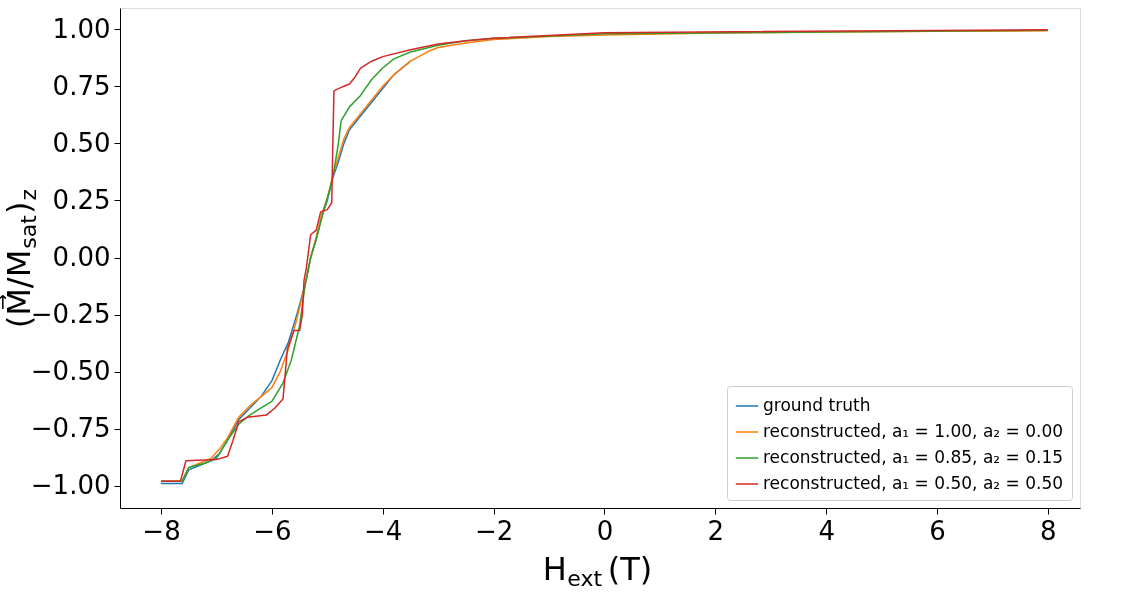 The width and height of the screenshot is (1129, 600). Describe the element at coordinates (70, 428) in the screenshot. I see `y-tick-label: −0.75` at that location.